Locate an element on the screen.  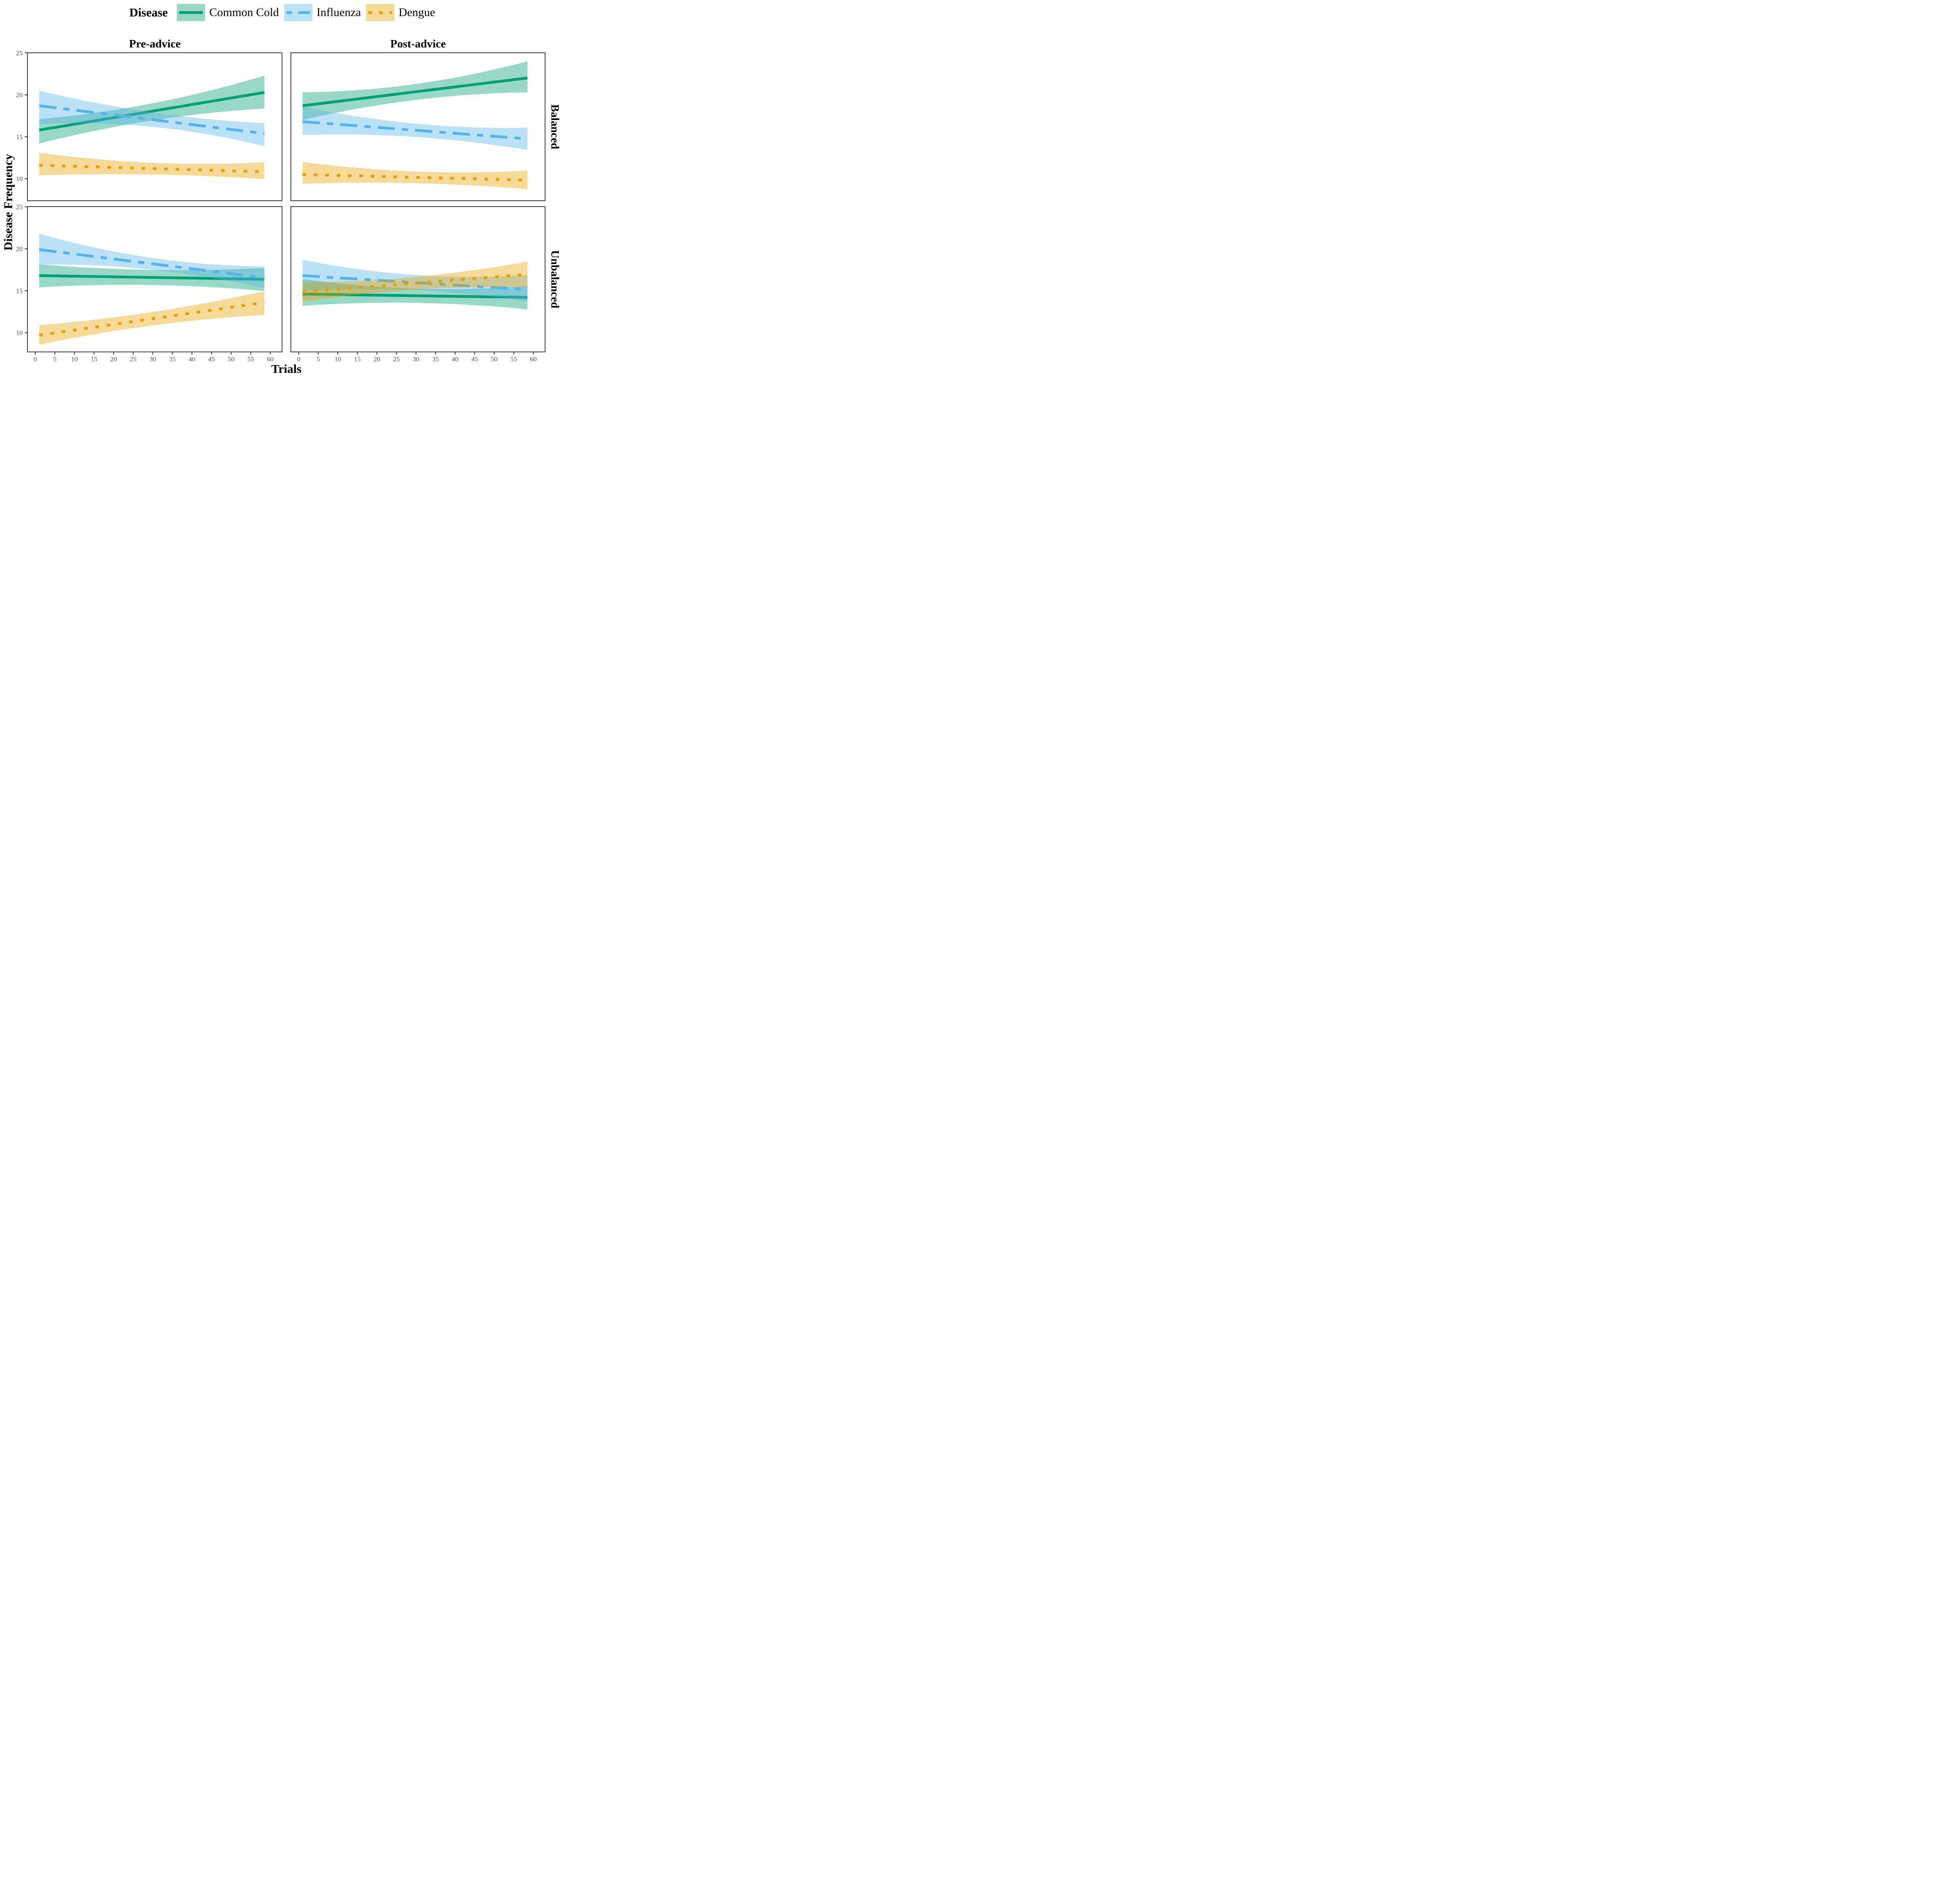
legend-title: Disease is located at coordinates (148, 12).